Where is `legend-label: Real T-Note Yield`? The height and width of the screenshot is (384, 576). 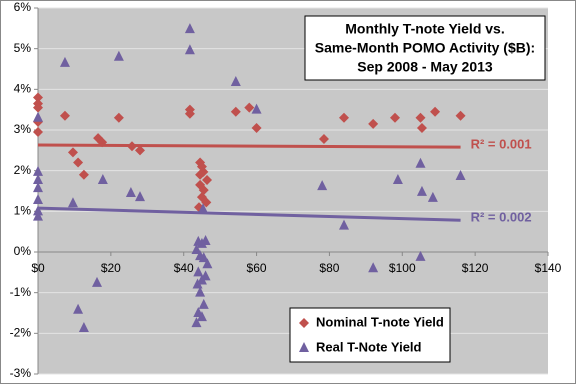 legend-label: Real T-Note Yield is located at coordinates (369, 346).